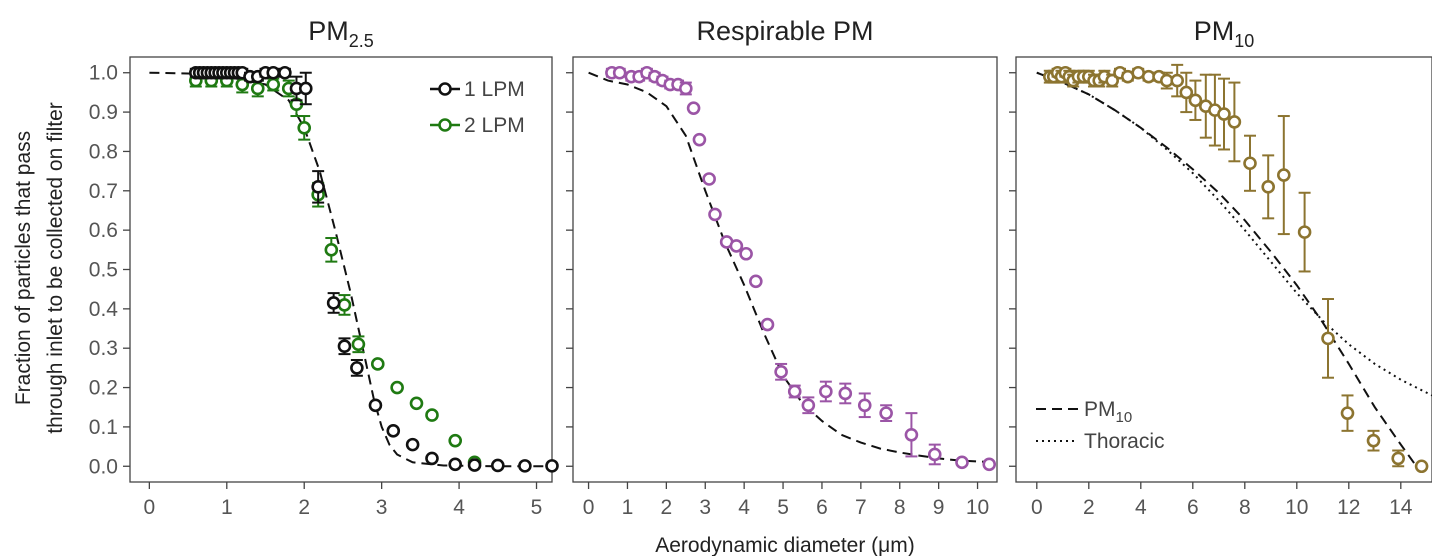 The height and width of the screenshot is (556, 1432). Describe the element at coordinates (1214, 31) in the screenshot. I see `panel-title-main: PM` at that location.